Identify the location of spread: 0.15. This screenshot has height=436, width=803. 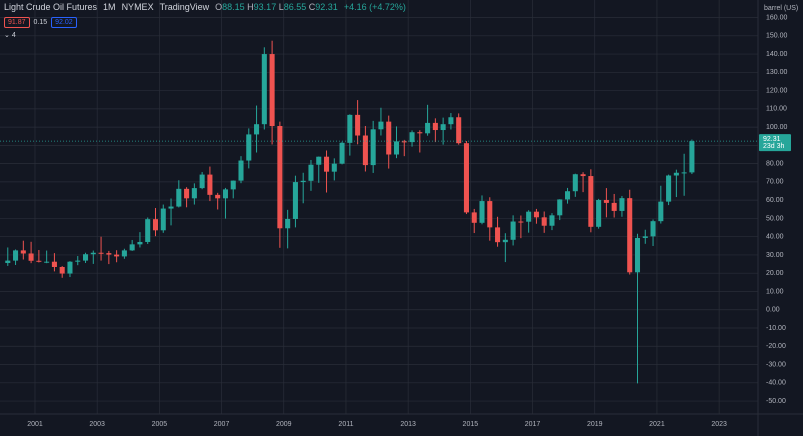
(40, 22).